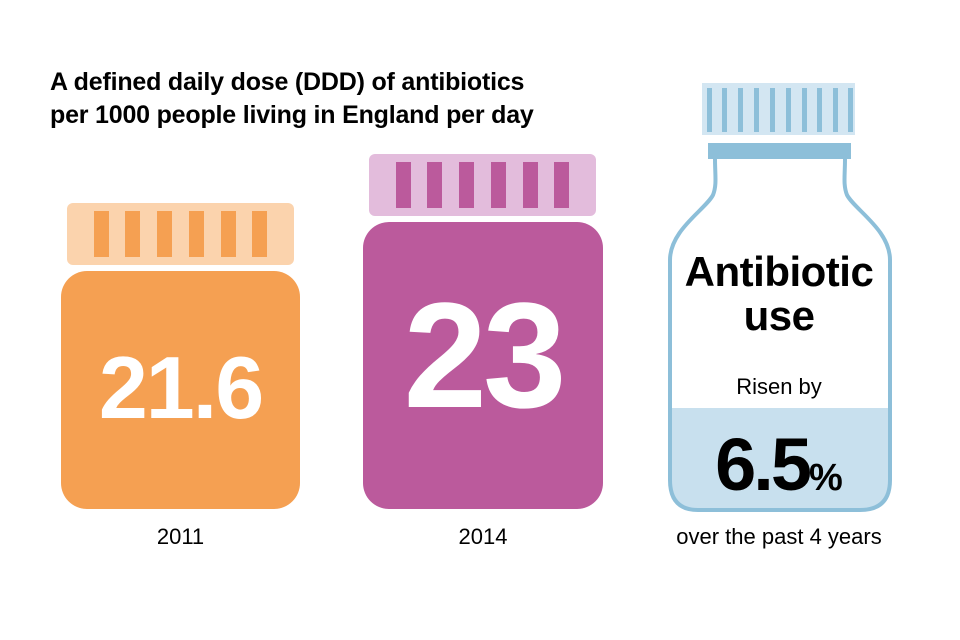 This screenshot has height=640, width=960. What do you see at coordinates (779, 536) in the screenshot?
I see `period-label: over the past 4 years` at bounding box center [779, 536].